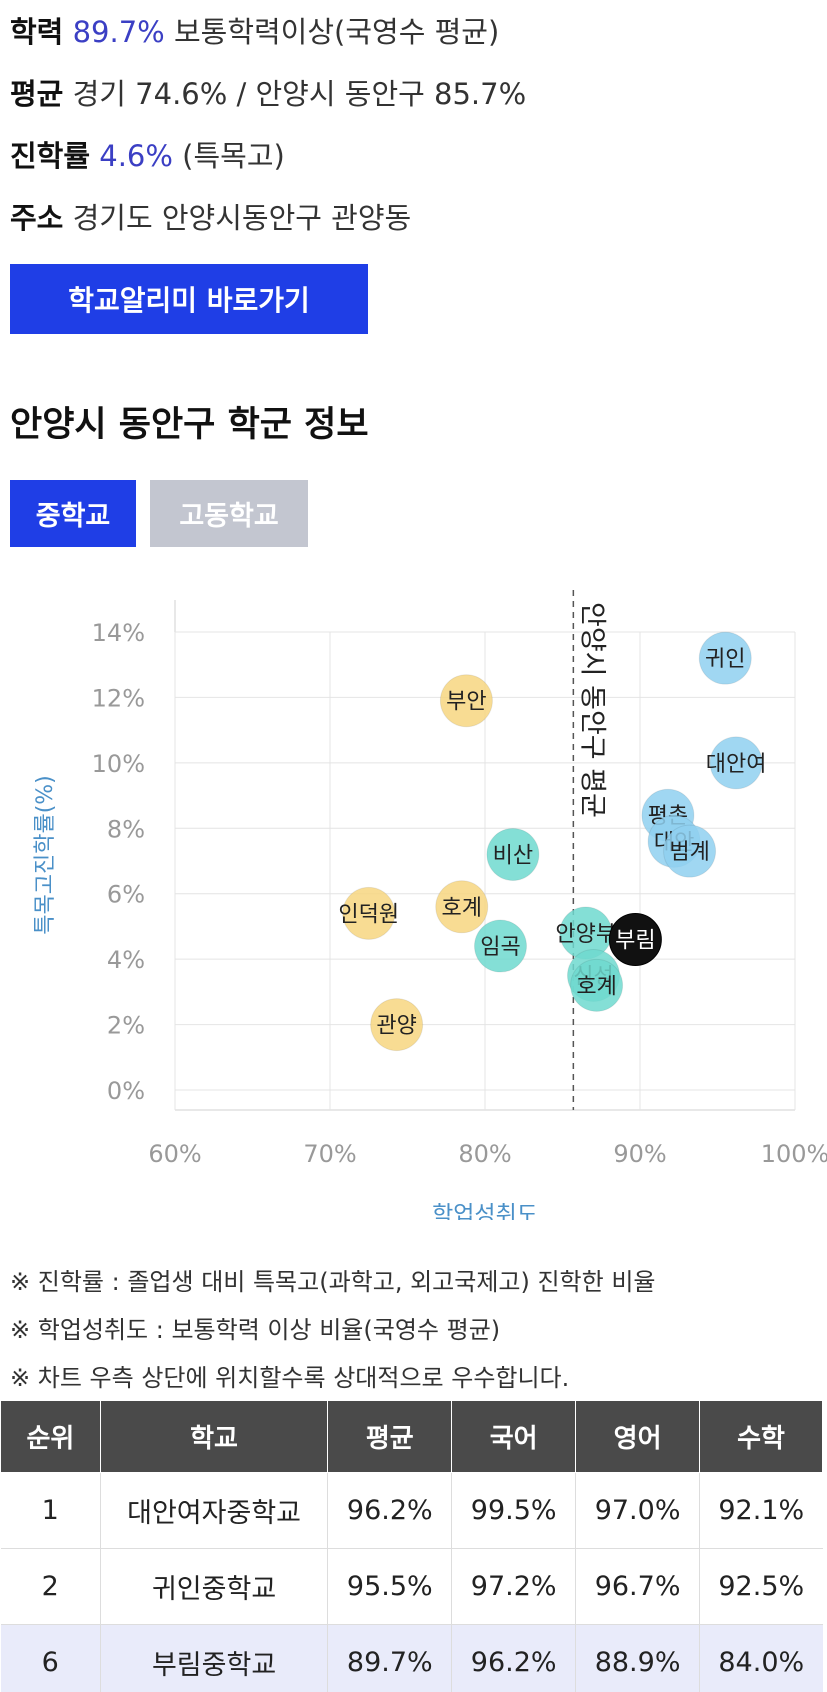  Describe the element at coordinates (126, 1091) in the screenshot. I see `y-tick-label: 0%` at that location.